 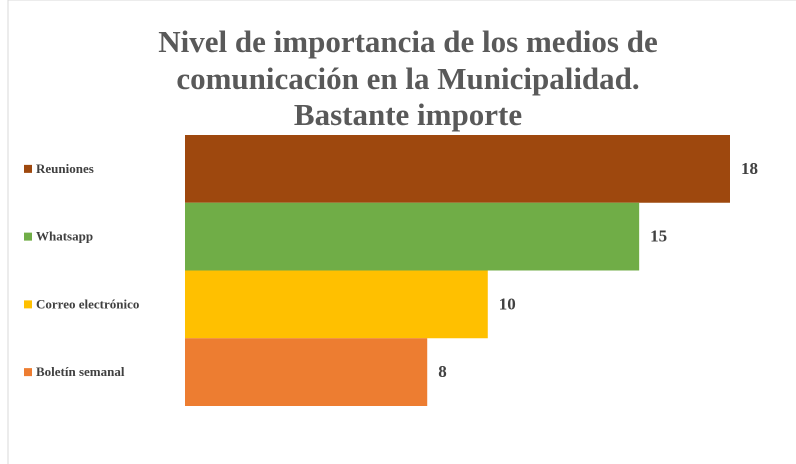 I want to click on category-label: Whatsapp, so click(x=64, y=236).